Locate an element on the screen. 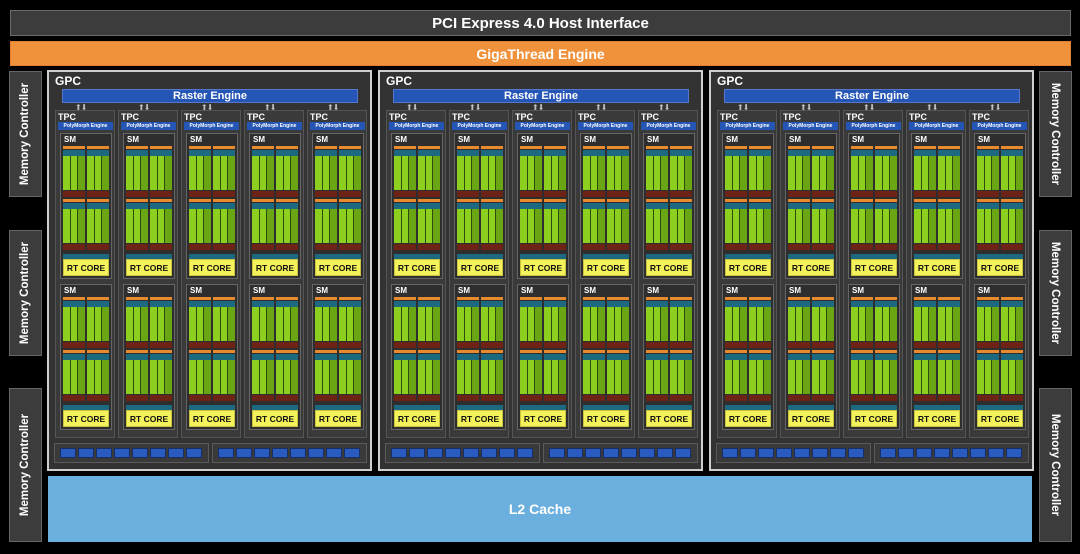 The image size is (1080, 554). raster-engine-label: Raster Engine is located at coordinates (872, 96).